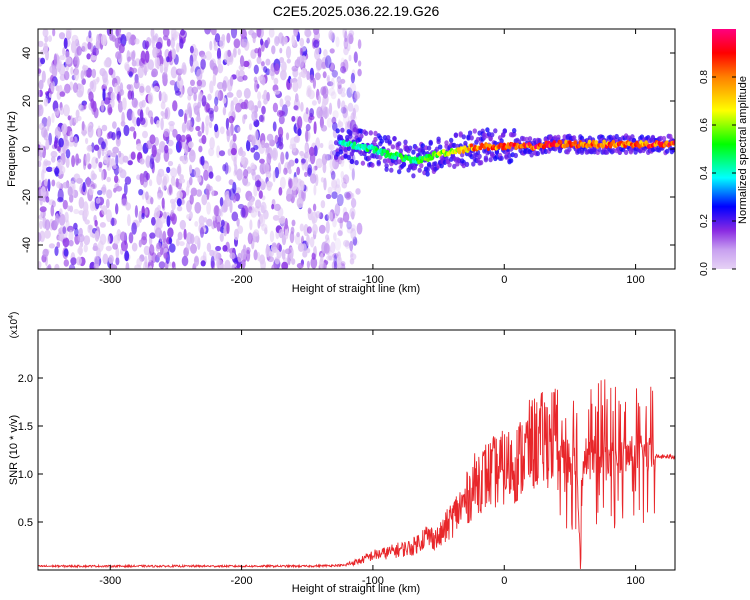 This screenshot has height=600, width=750. I want to click on x-tick-label: -300, so click(110, 581).